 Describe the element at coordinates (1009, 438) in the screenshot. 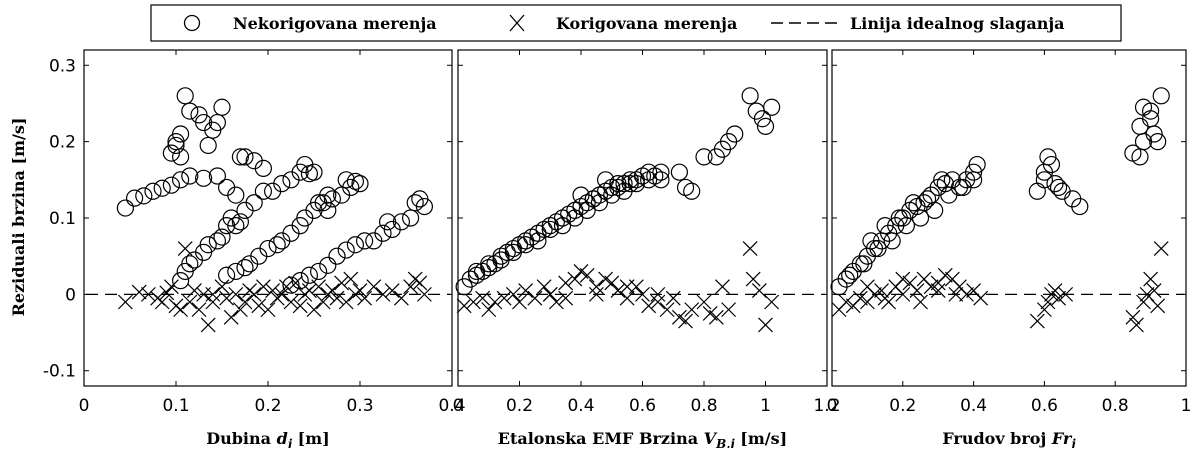

I see `x-axis-title: Frudov broj Frj` at that location.